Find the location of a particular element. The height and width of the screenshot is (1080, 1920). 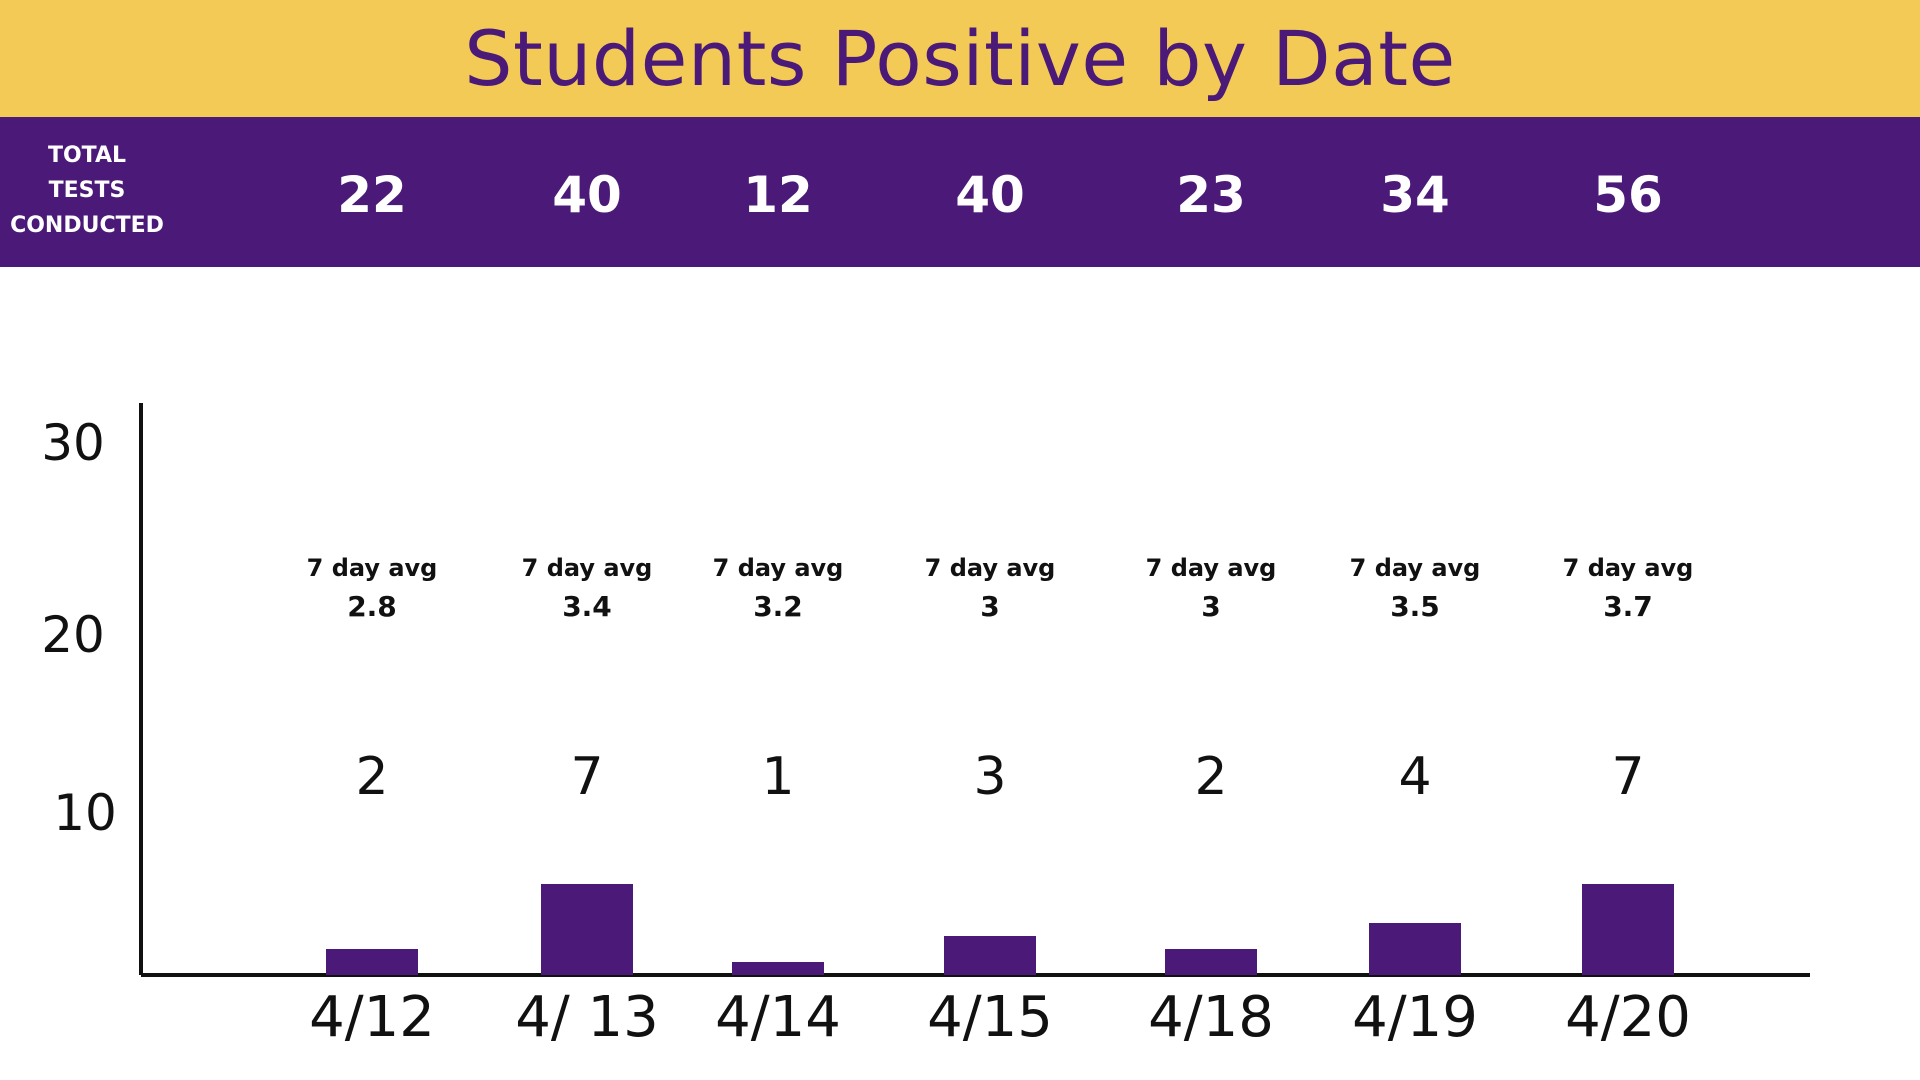

seven-day-avg-value: 3.4 is located at coordinates (587, 606).